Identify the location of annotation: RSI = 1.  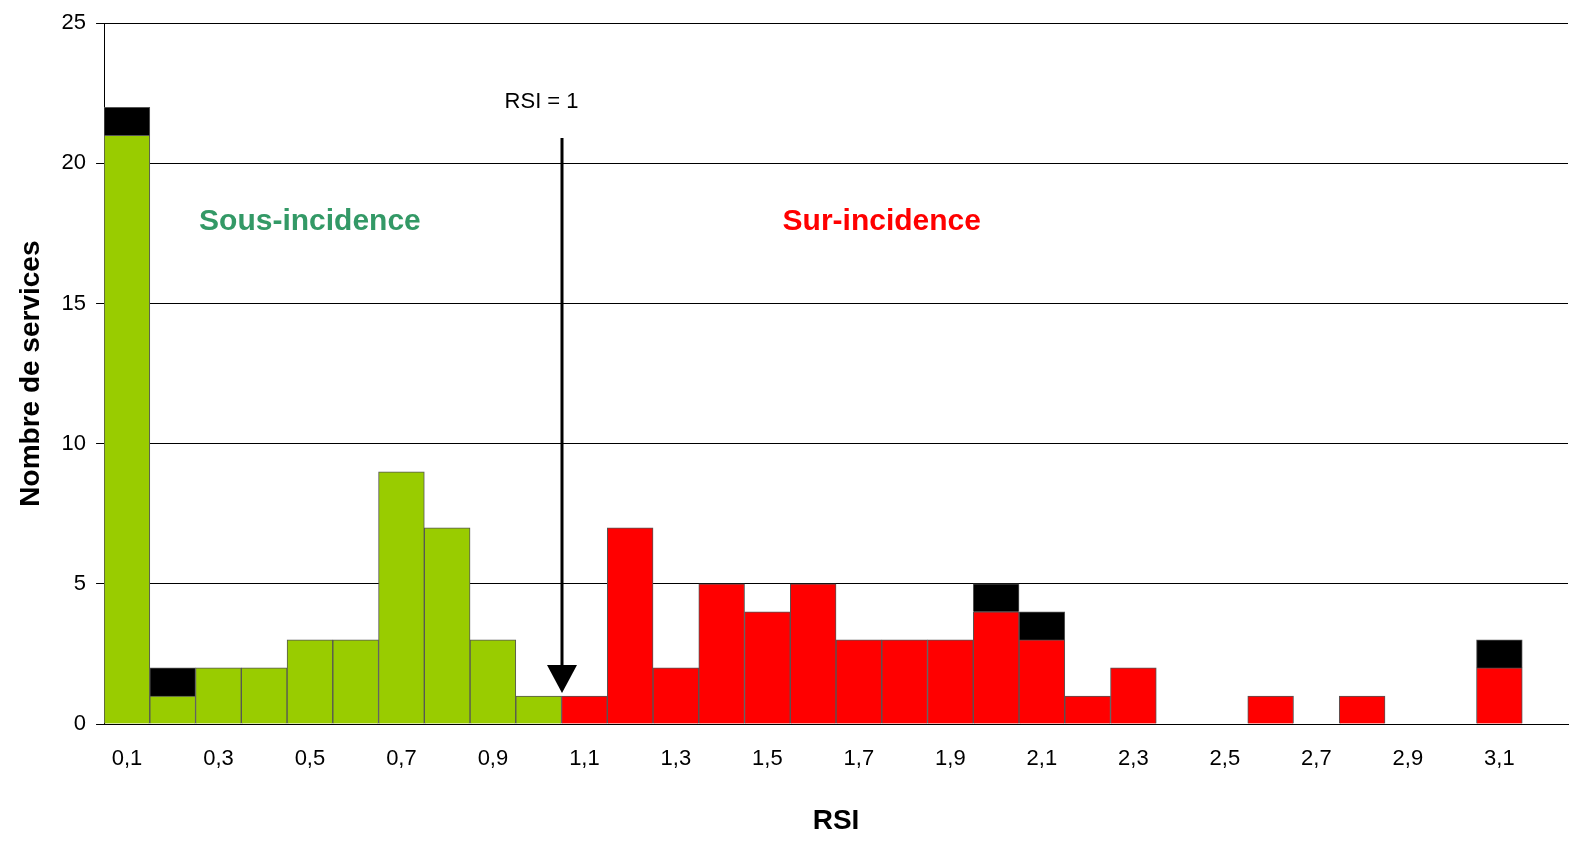
(541, 100).